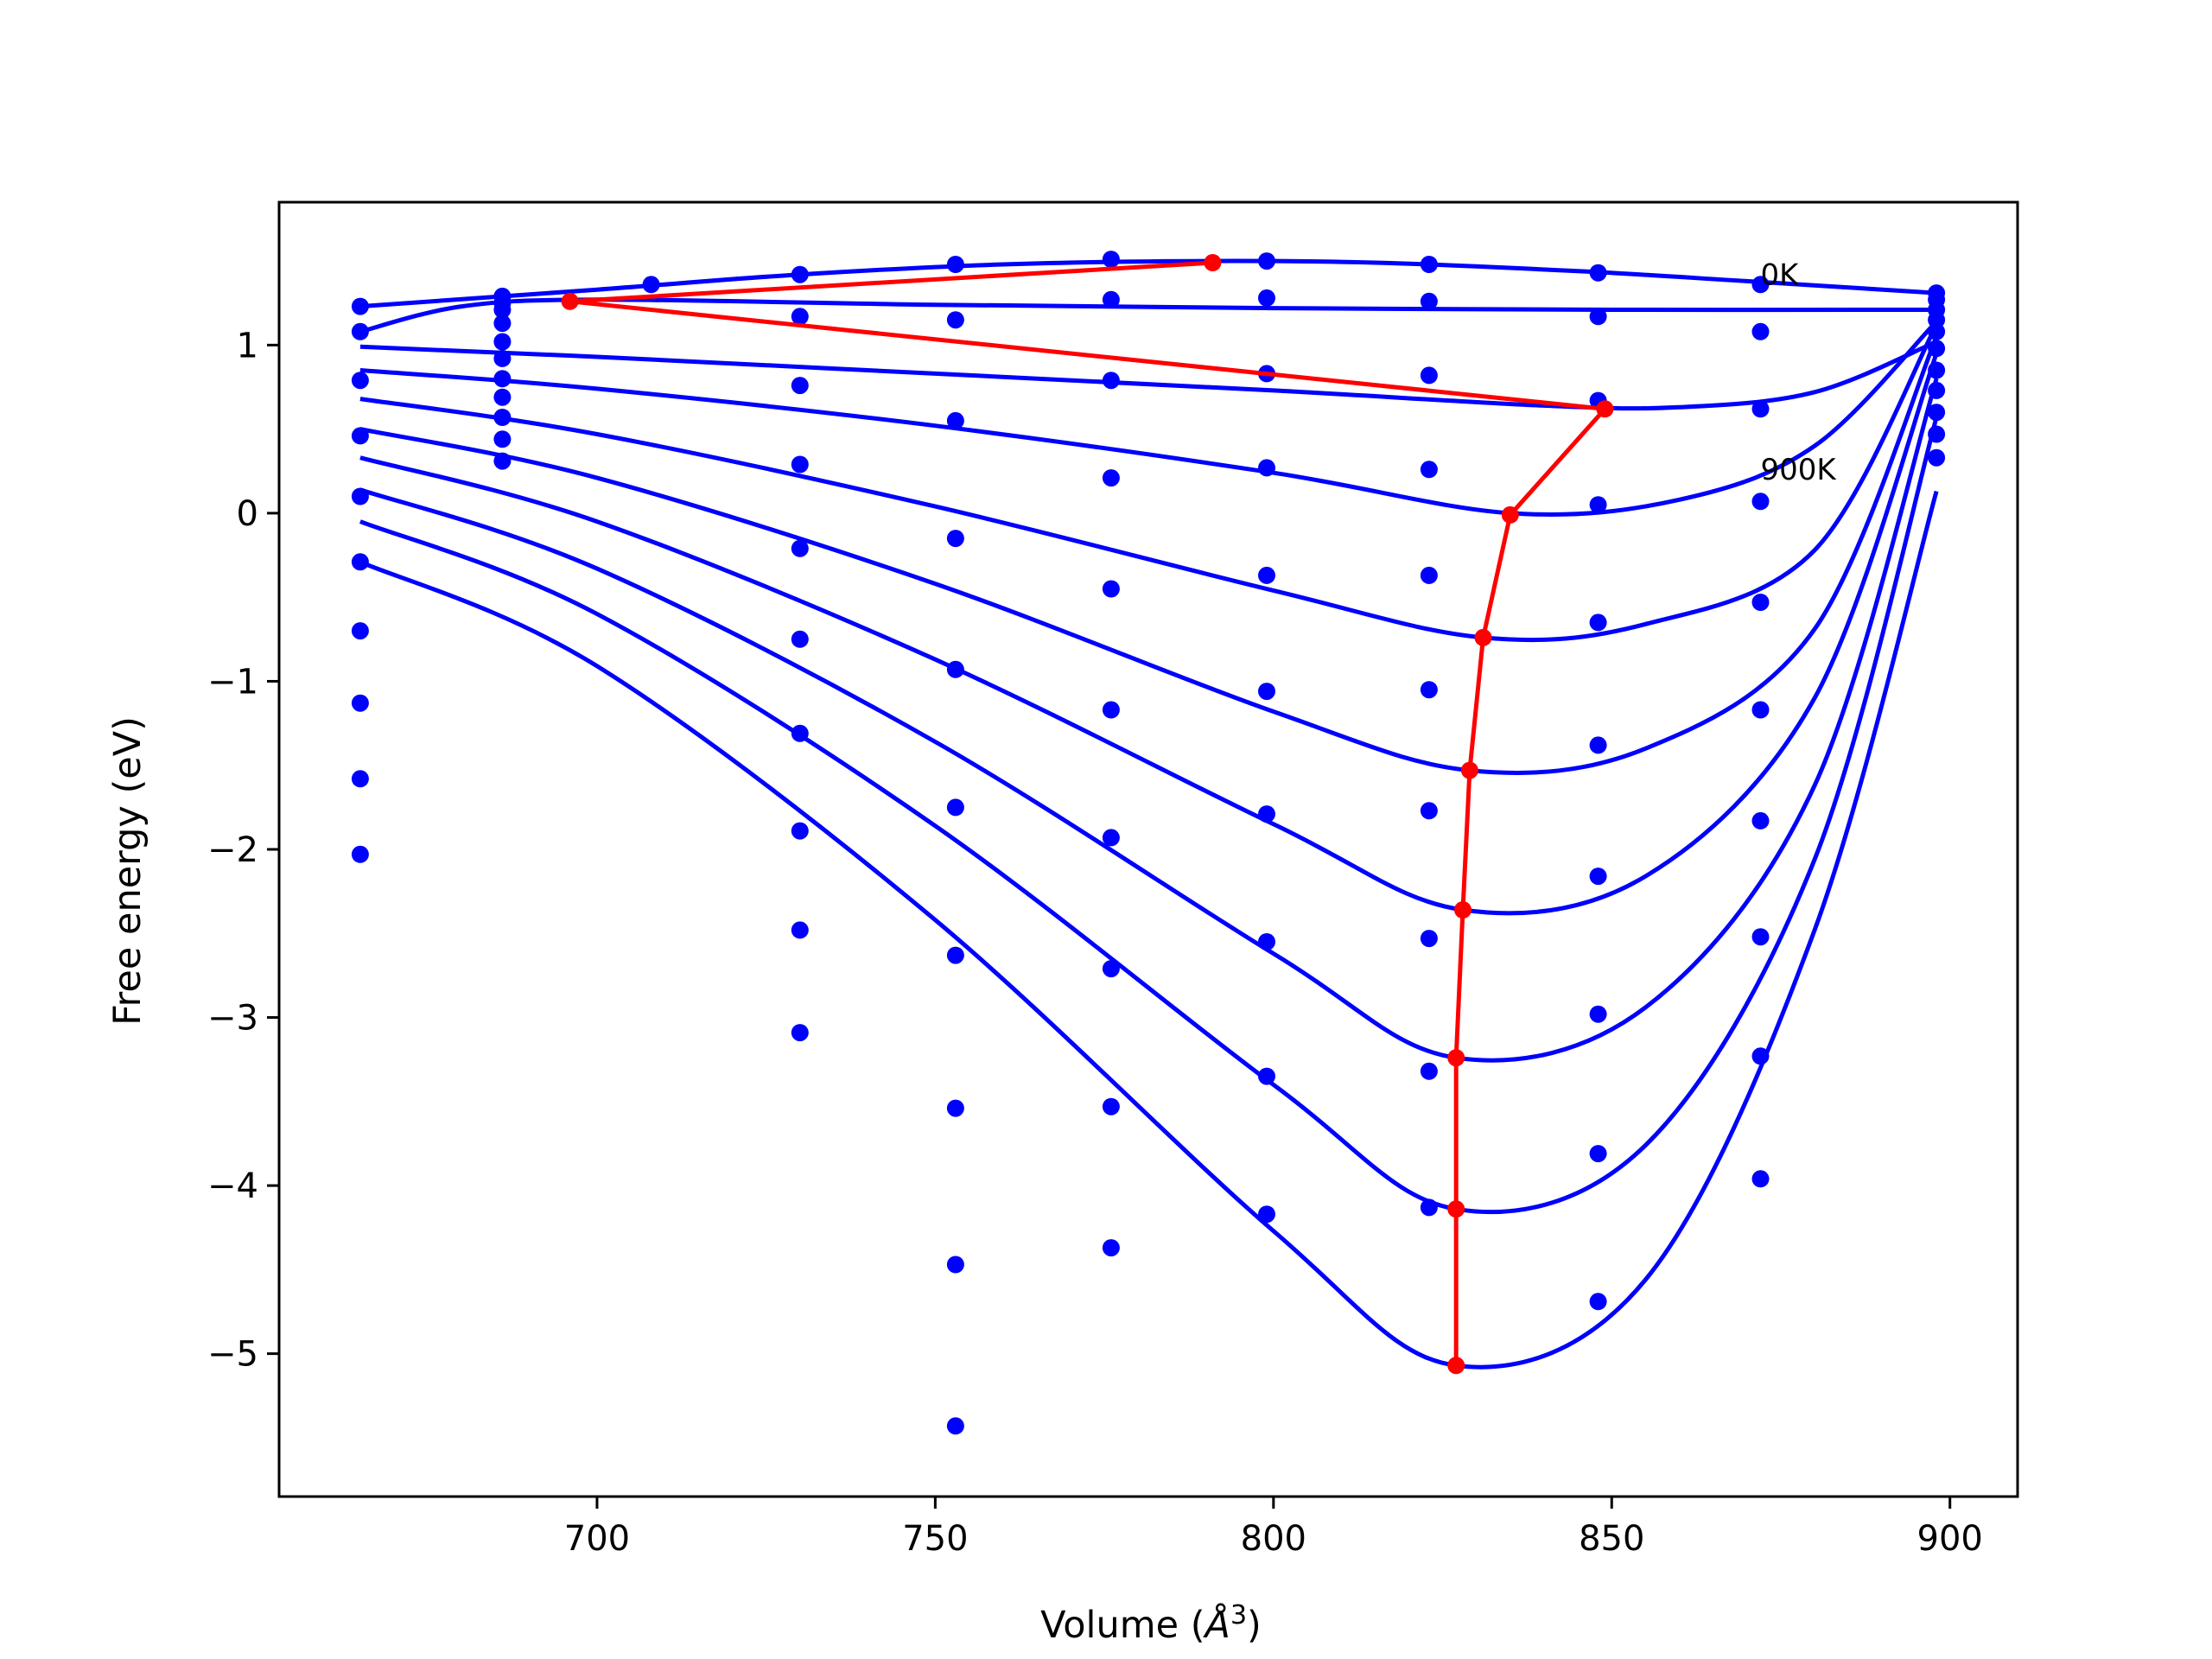 This screenshot has width=2212, height=1659. I want to click on x-axis-title-suffix: ), so click(1254, 1625).